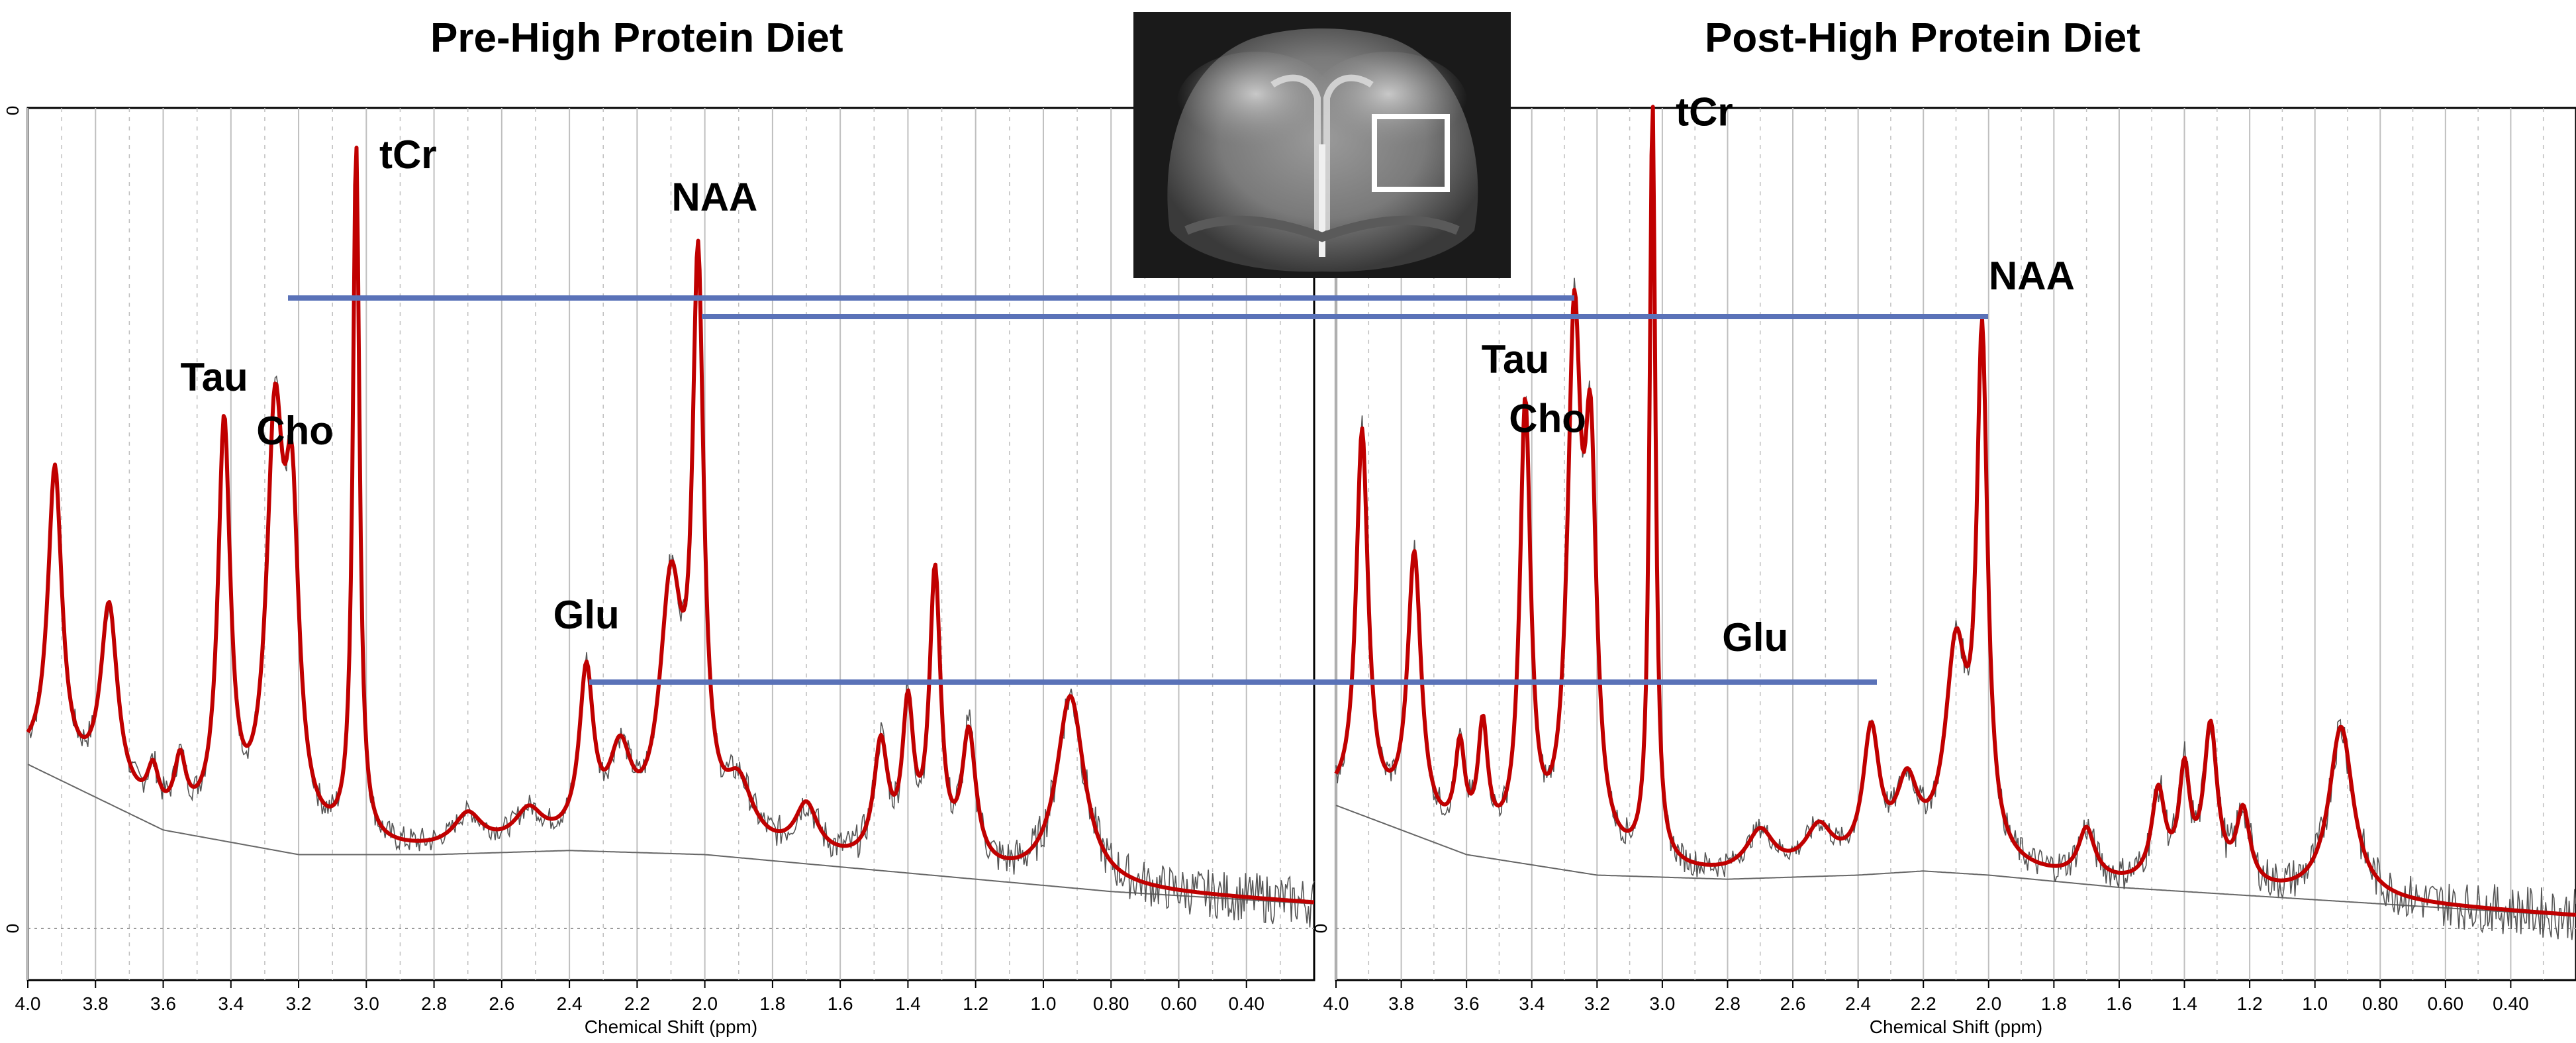  Describe the element at coordinates (636, 38) in the screenshot. I see `title-pre-diet: Pre-High Protein Diet` at that location.